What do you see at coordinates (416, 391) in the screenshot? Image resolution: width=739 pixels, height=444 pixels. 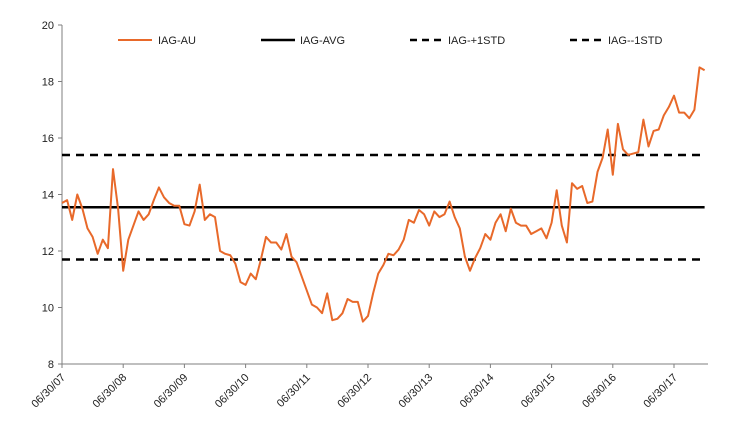 I see `x-tick-label: 06/30/13` at bounding box center [416, 391].